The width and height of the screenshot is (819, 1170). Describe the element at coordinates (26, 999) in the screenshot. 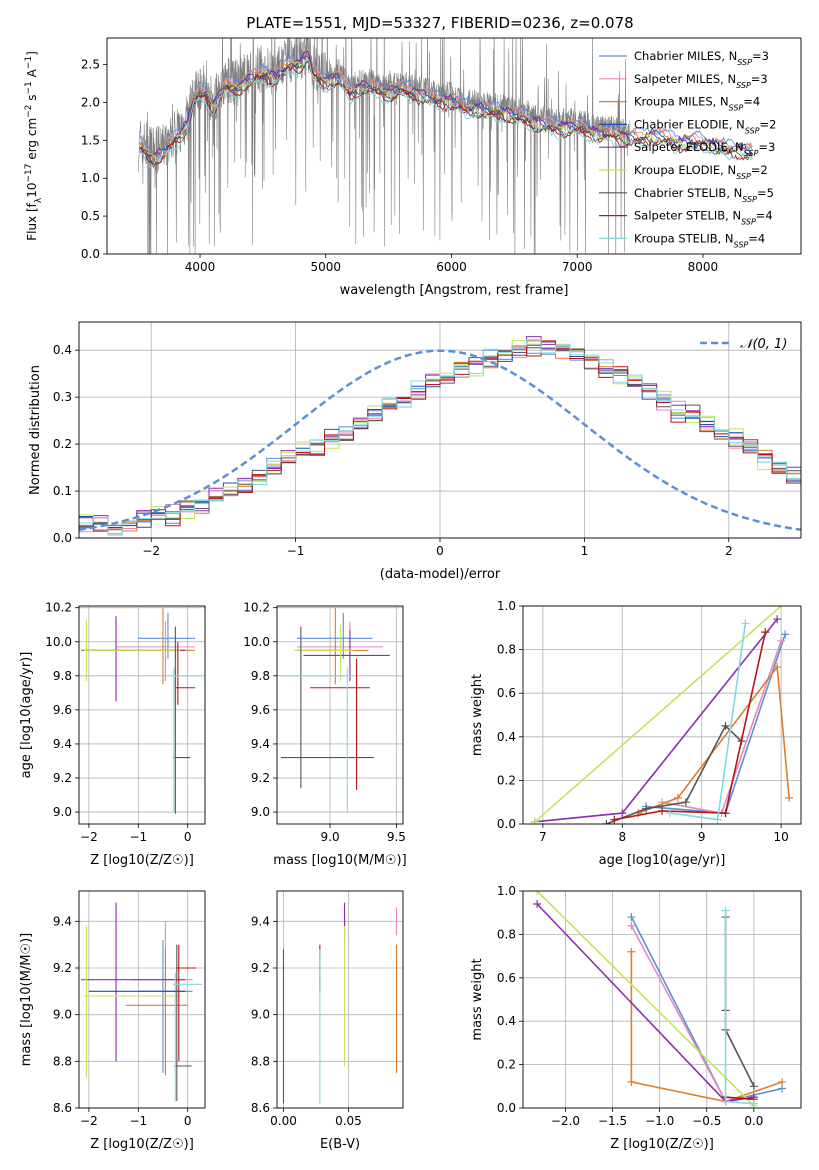

I see `y-axis-label: mass [log10(M/M☉)]` at that location.